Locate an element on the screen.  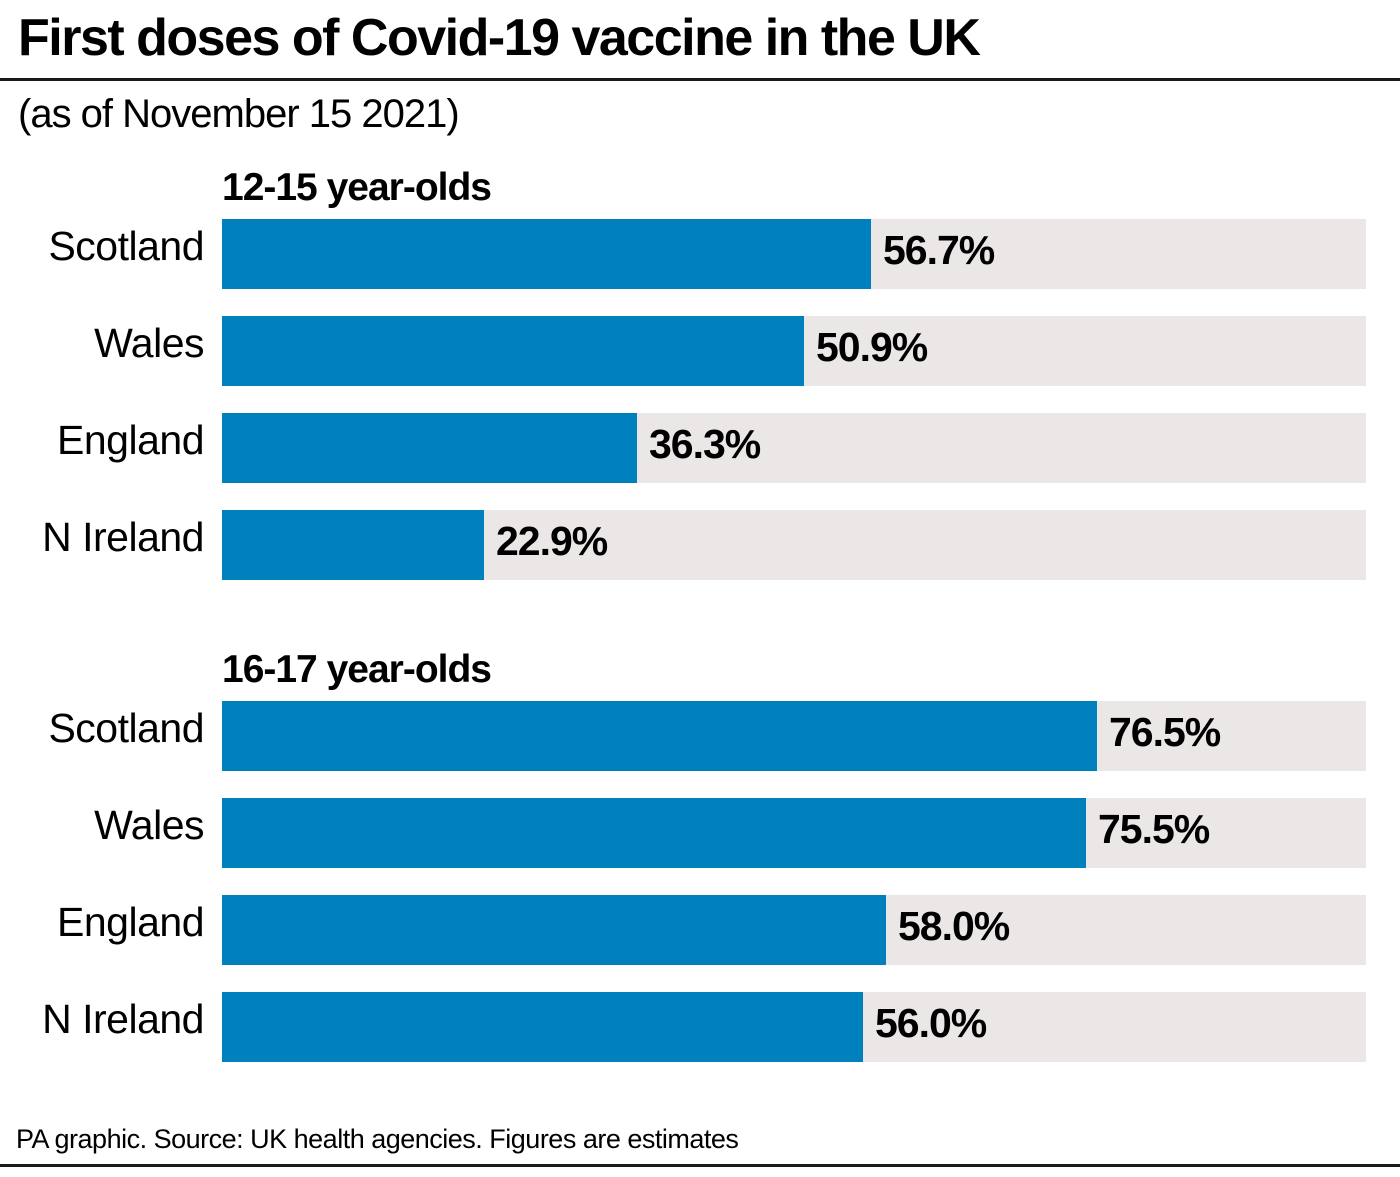
data-label: 50.9% is located at coordinates (872, 347).